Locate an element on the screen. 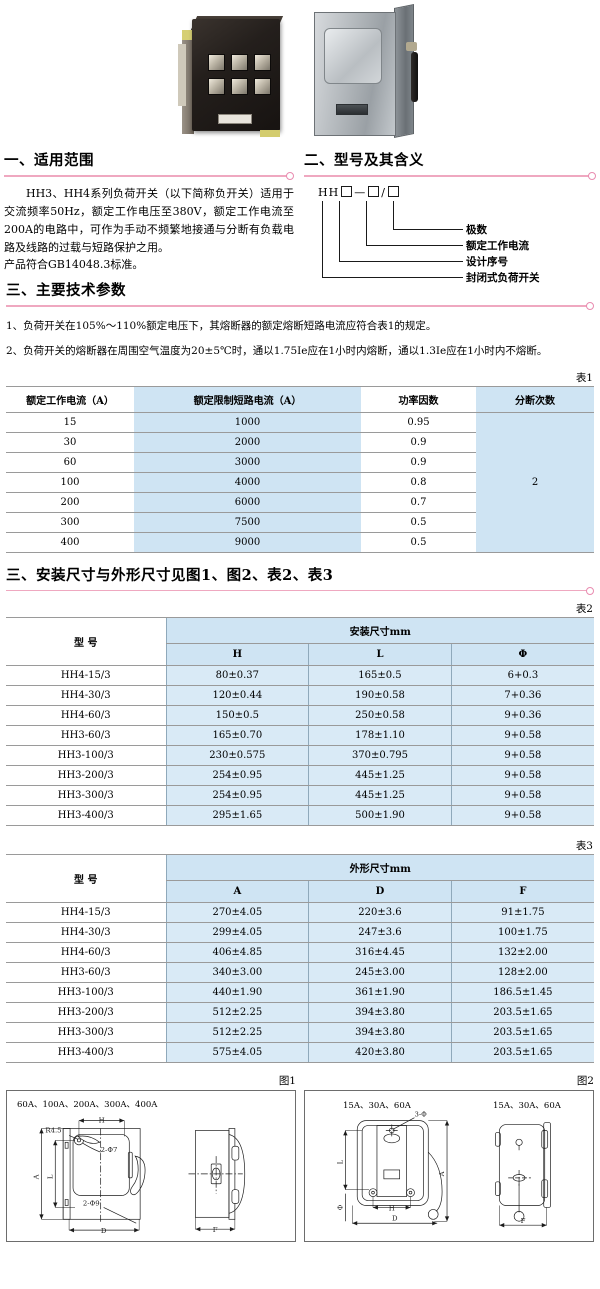 The height and width of the screenshot is (1289, 600). table2-cell-model: HH3-400/3 is located at coordinates (86, 815).